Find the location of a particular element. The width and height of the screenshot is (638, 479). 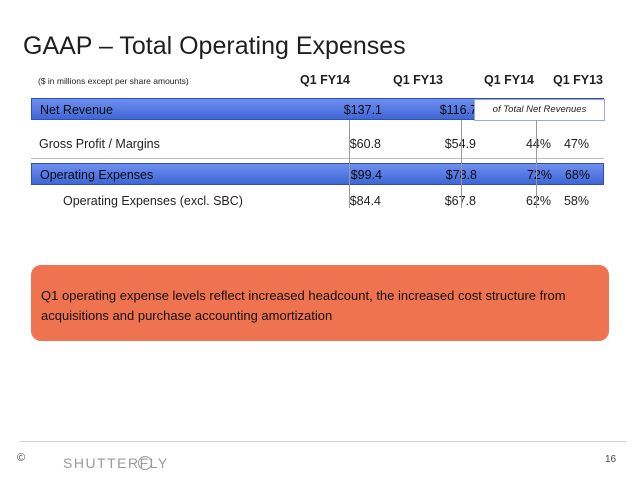

column-header-q1fy13: Q1 FY13 is located at coordinates (418, 80).